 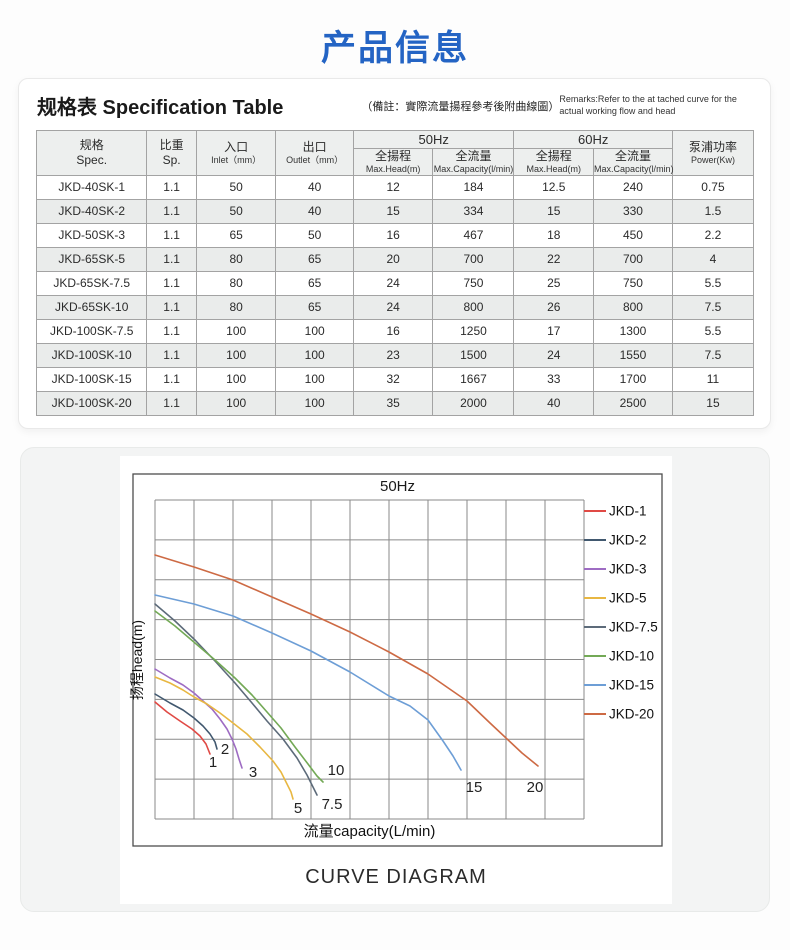 I want to click on table-cell: 2.2, so click(x=713, y=235).